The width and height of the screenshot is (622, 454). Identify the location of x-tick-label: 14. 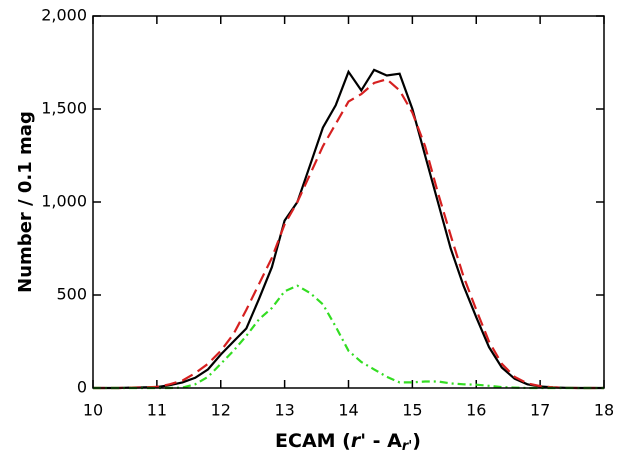
(348, 410).